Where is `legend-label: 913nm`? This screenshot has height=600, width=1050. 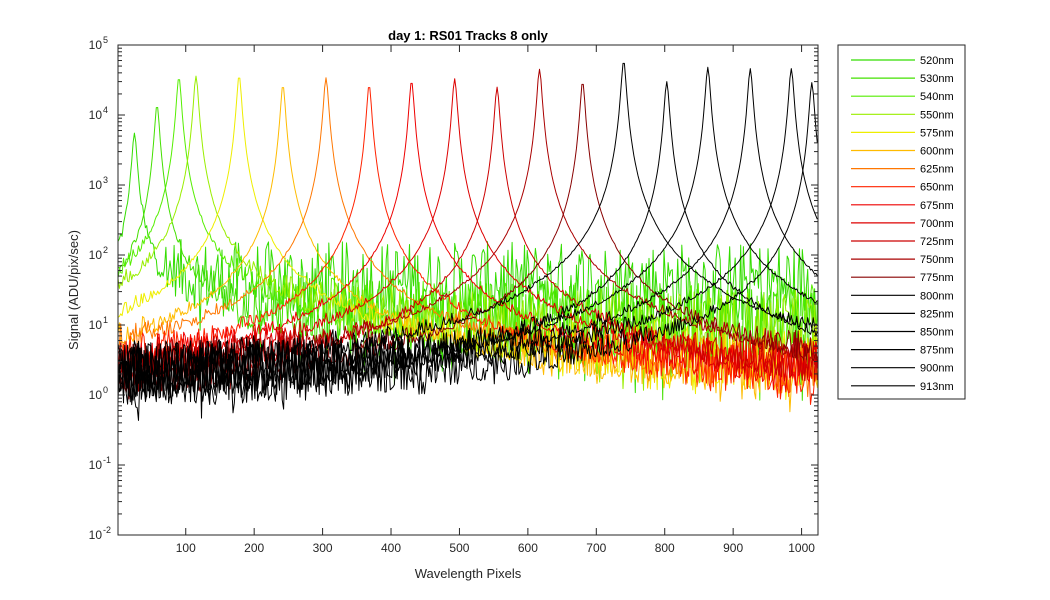 legend-label: 913nm is located at coordinates (937, 387).